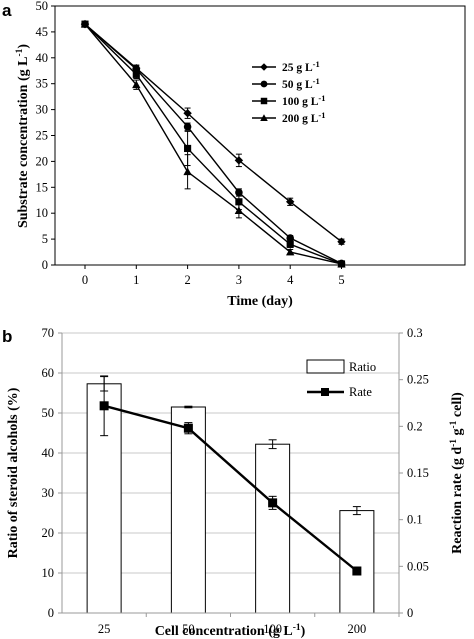  Describe the element at coordinates (23, 136) in the screenshot. I see `panel-a-y-axis-title: Substrate concentration (g L-1)` at that location.